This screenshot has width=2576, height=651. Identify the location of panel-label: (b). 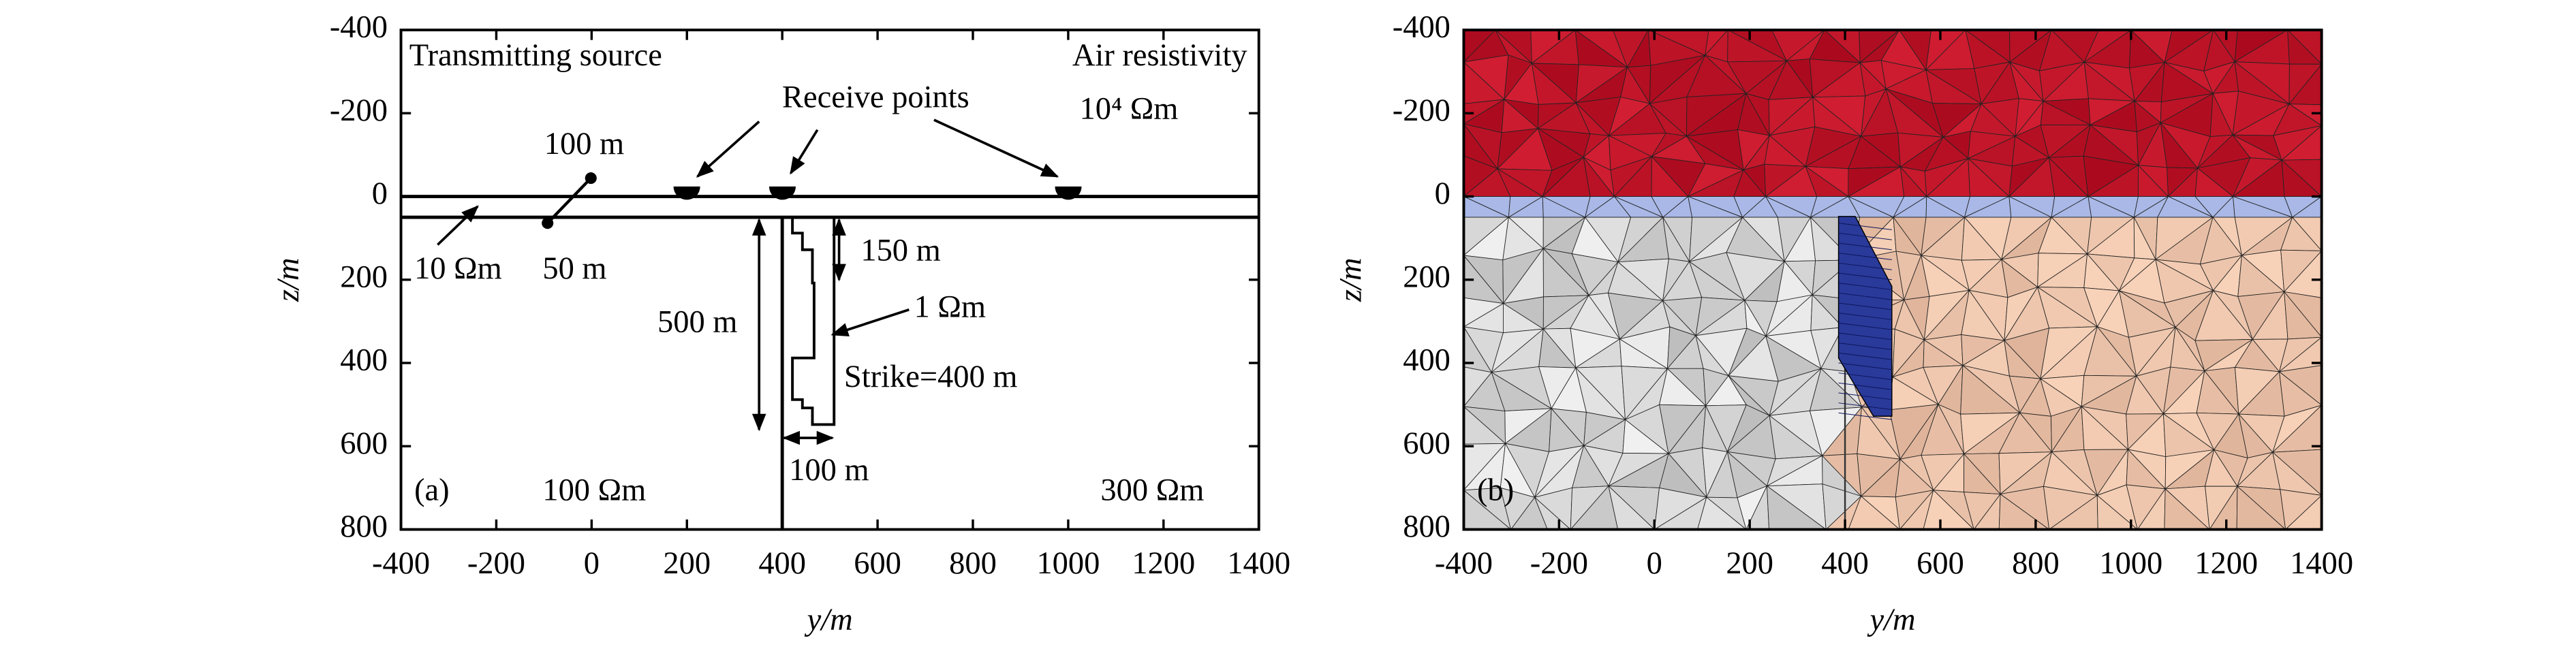
(1495, 490).